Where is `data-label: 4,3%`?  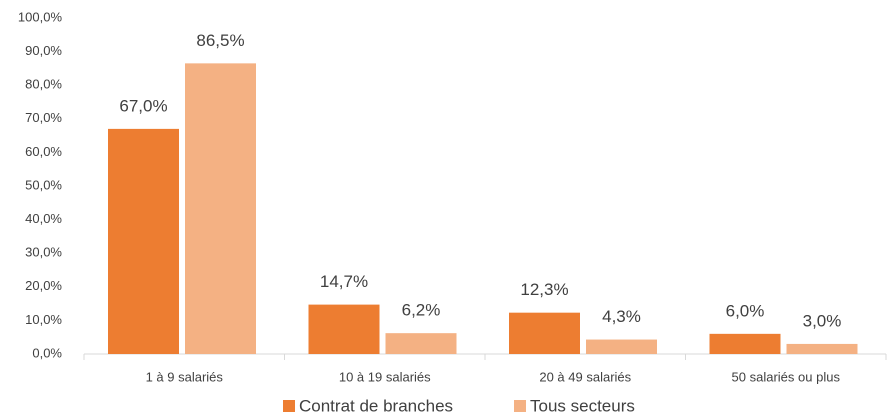 data-label: 4,3% is located at coordinates (621, 316).